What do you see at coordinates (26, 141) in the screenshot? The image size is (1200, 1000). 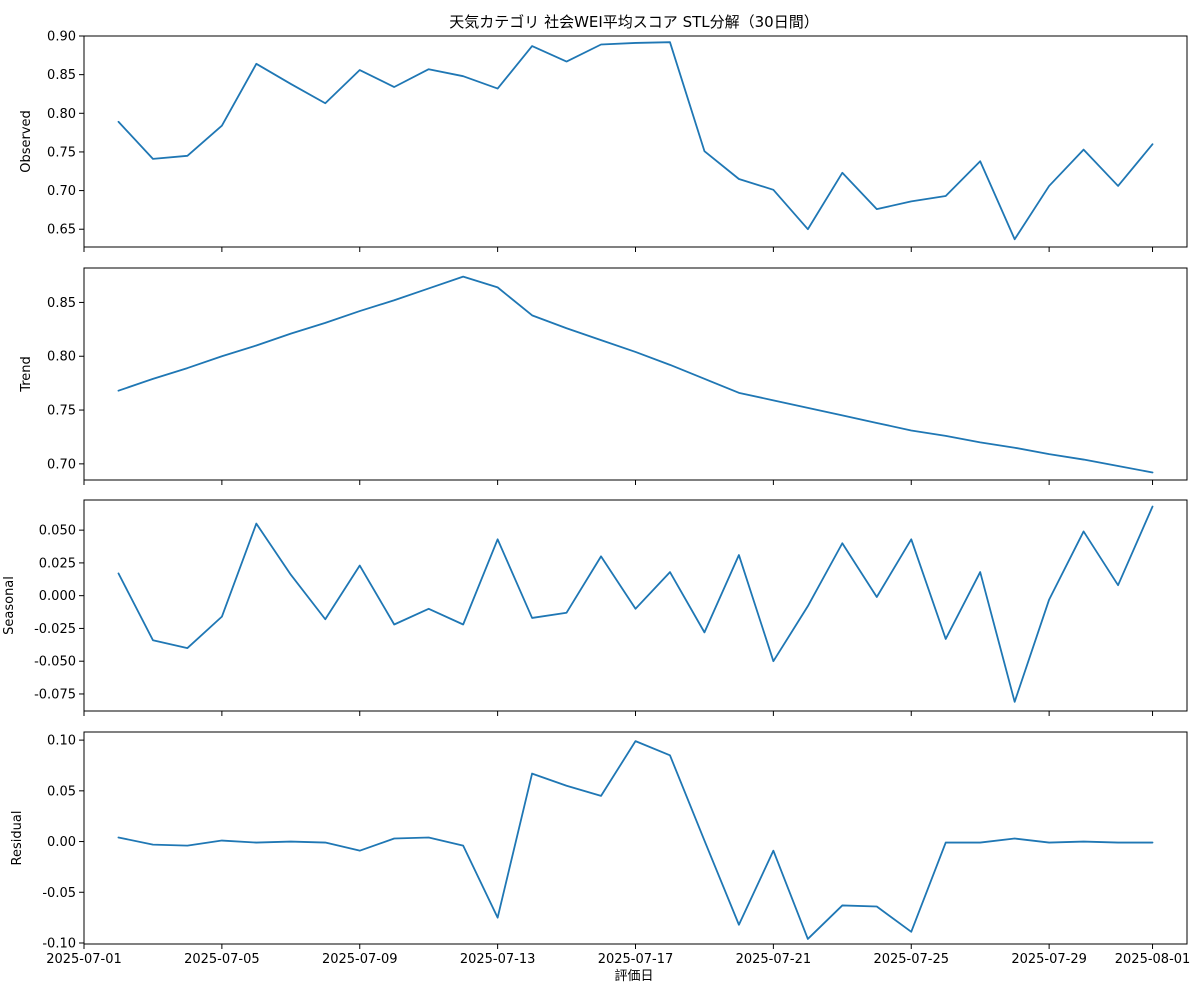 I see `y-axis-label-observed: Observed` at bounding box center [26, 141].